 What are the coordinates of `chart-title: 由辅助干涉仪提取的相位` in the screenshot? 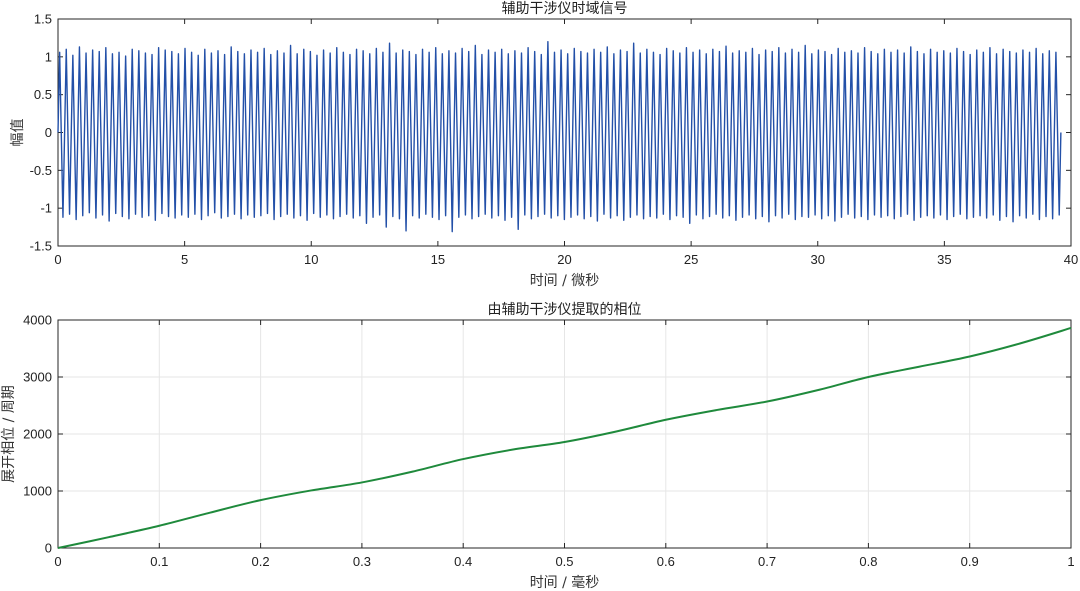 It's located at (565, 310).